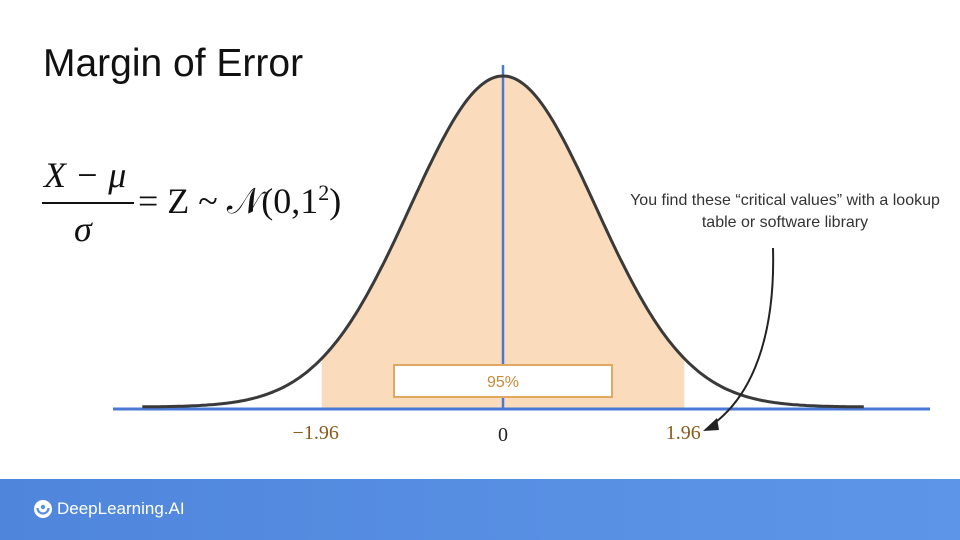  Describe the element at coordinates (335, 201) in the screenshot. I see `formula-rhs-close: )` at that location.